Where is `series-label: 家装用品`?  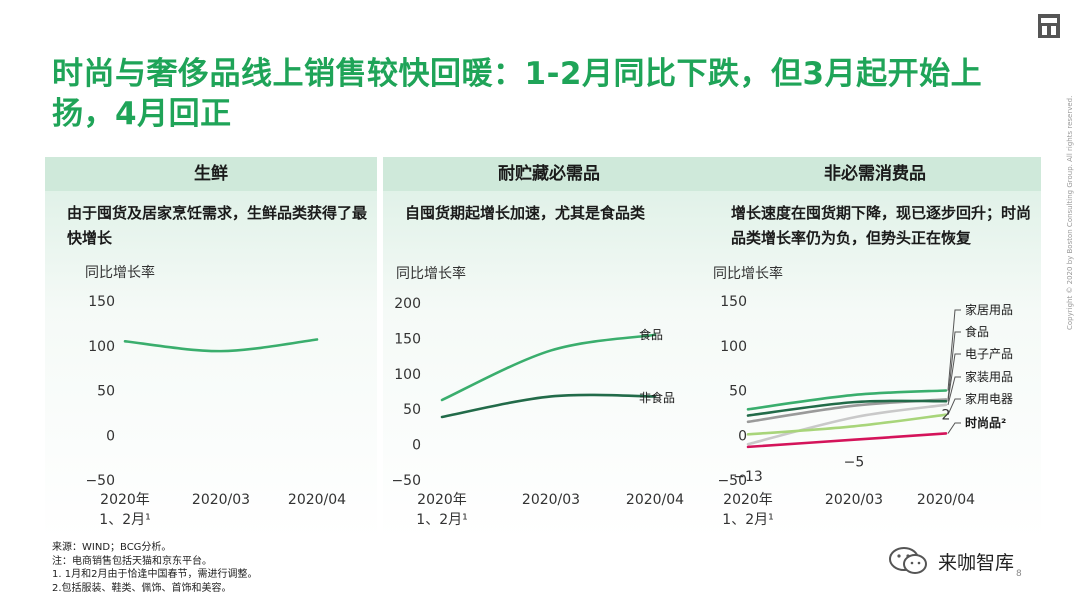
series-label: 家装用品 is located at coordinates (989, 376).